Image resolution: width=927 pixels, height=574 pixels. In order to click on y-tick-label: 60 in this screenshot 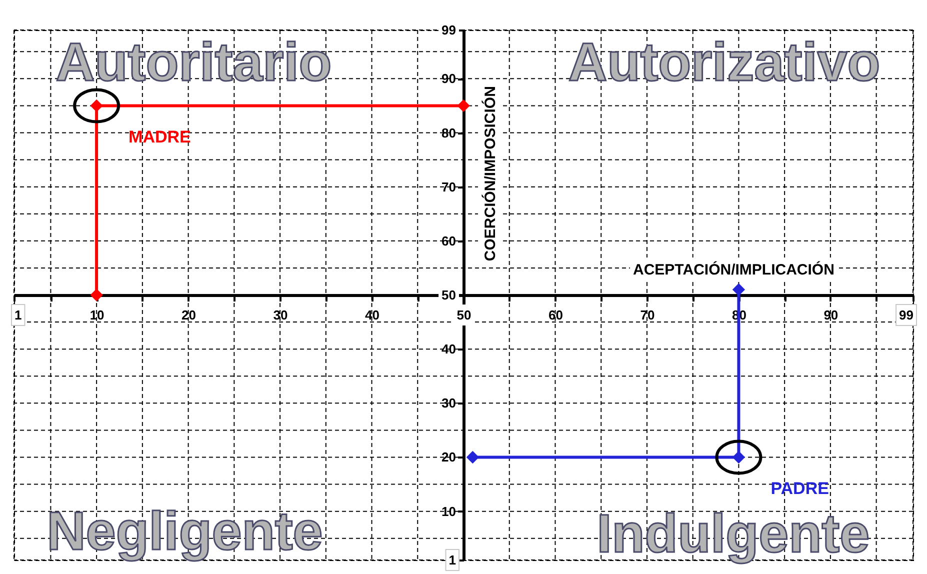, I will do `click(449, 240)`.